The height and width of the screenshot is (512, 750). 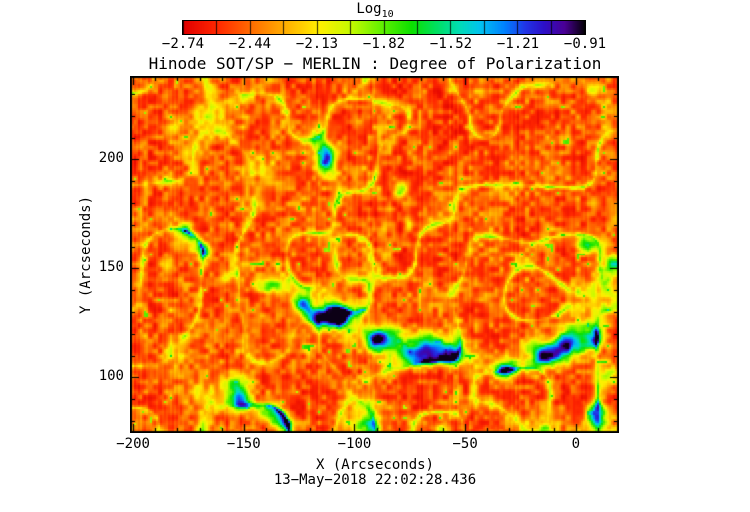 What do you see at coordinates (518, 44) in the screenshot?
I see `colorbar-tick-label: −1.21` at bounding box center [518, 44].